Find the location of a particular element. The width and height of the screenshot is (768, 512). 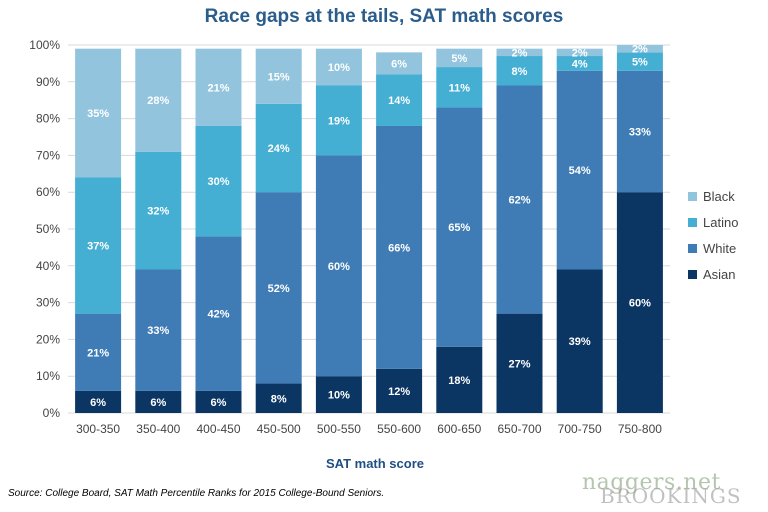

x-tick-label: 600-650 is located at coordinates (459, 429).